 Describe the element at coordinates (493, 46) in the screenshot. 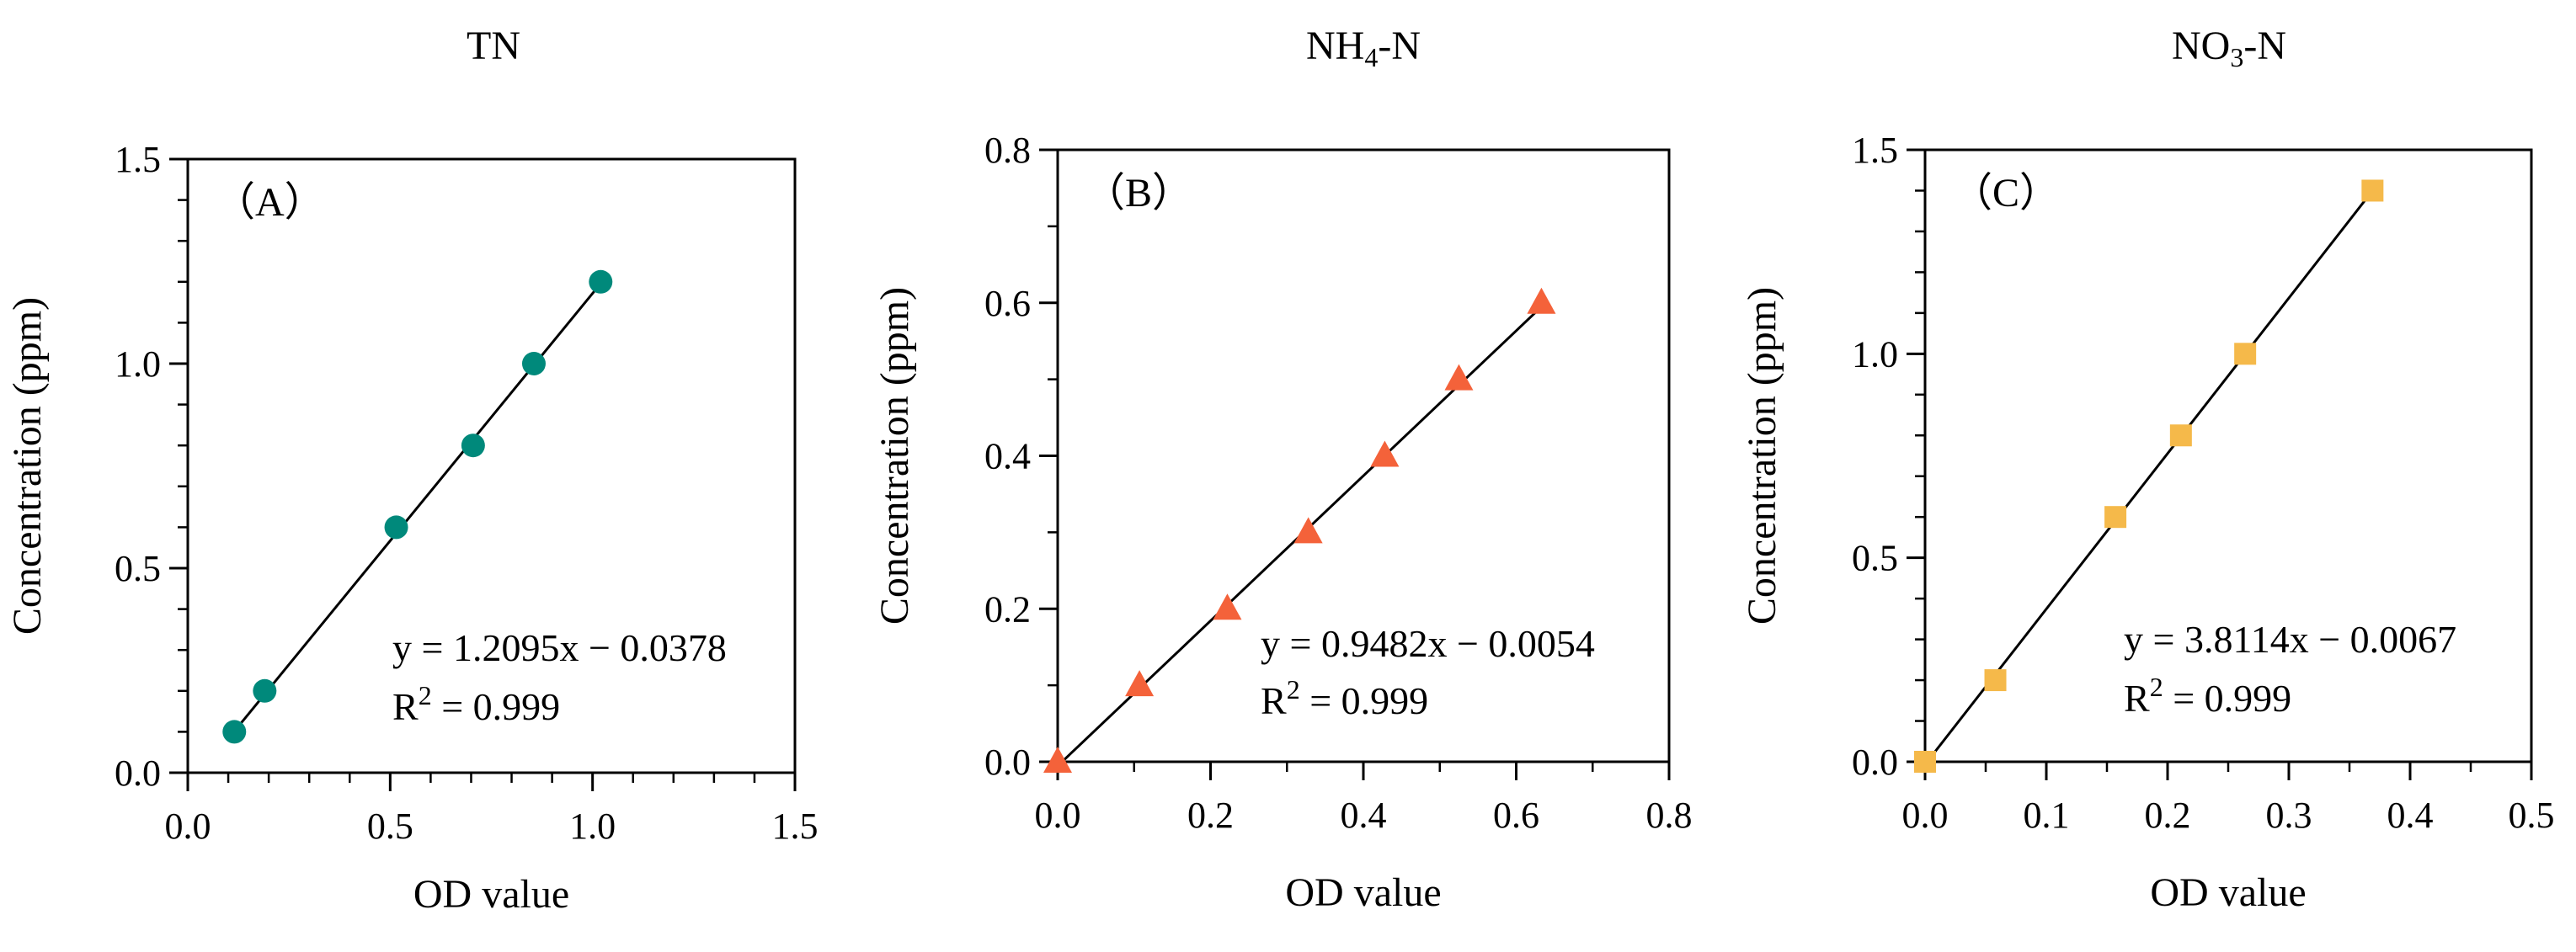

I see `chart-title: TN` at that location.